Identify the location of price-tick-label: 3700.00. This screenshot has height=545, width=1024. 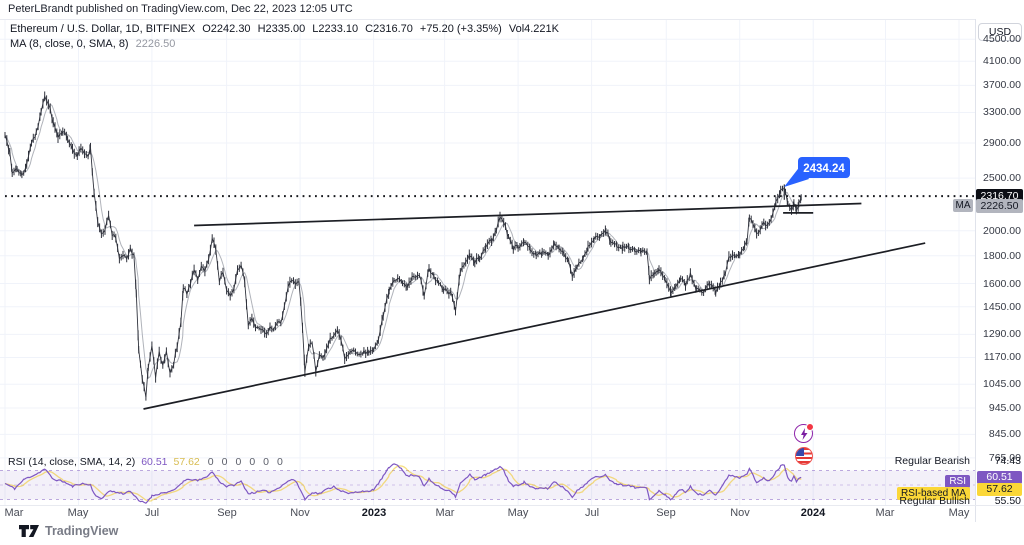
(1002, 85).